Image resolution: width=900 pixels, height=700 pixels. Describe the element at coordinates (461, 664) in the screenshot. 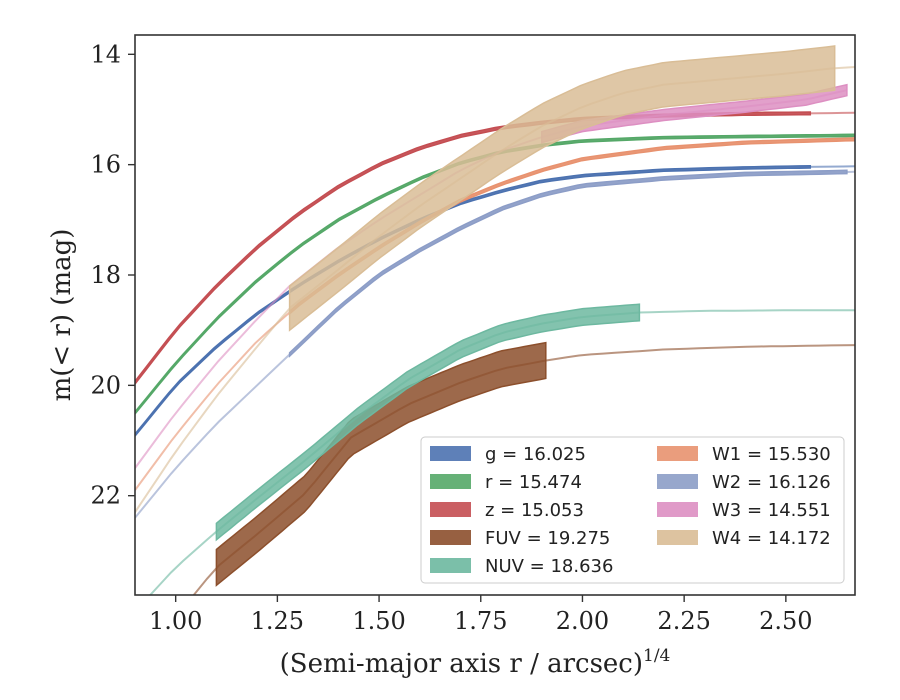

I see `x-axis-label-text: (Semi-major axis r / arcsec)` at that location.